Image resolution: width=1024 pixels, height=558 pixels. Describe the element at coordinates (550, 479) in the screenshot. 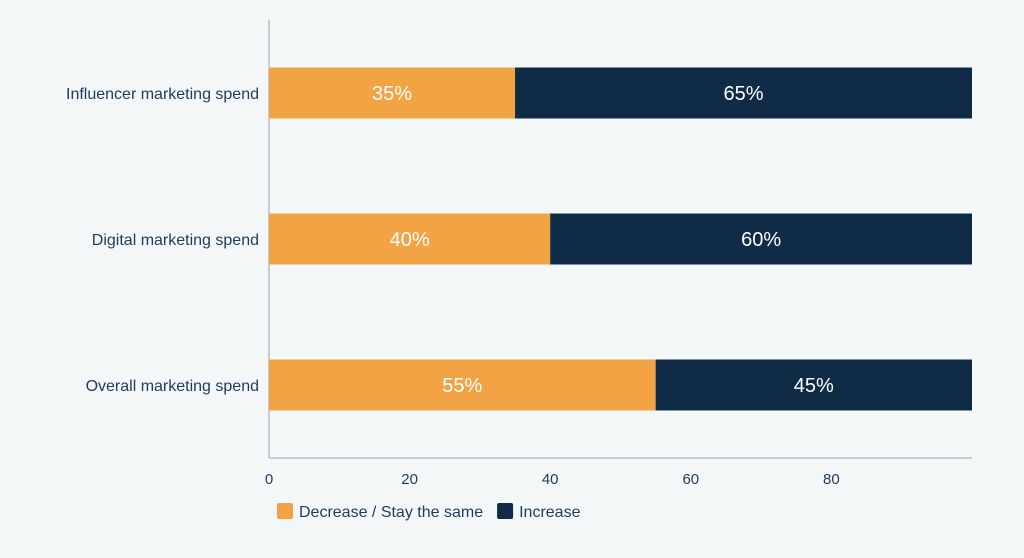

I see `x-tick-label: 40` at that location.